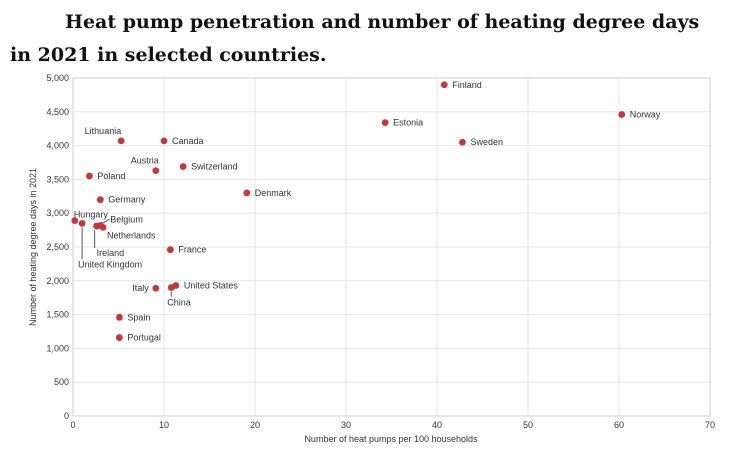 This screenshot has width=730, height=449. Describe the element at coordinates (486, 142) in the screenshot. I see `point-label-sweden: Sweden` at that location.